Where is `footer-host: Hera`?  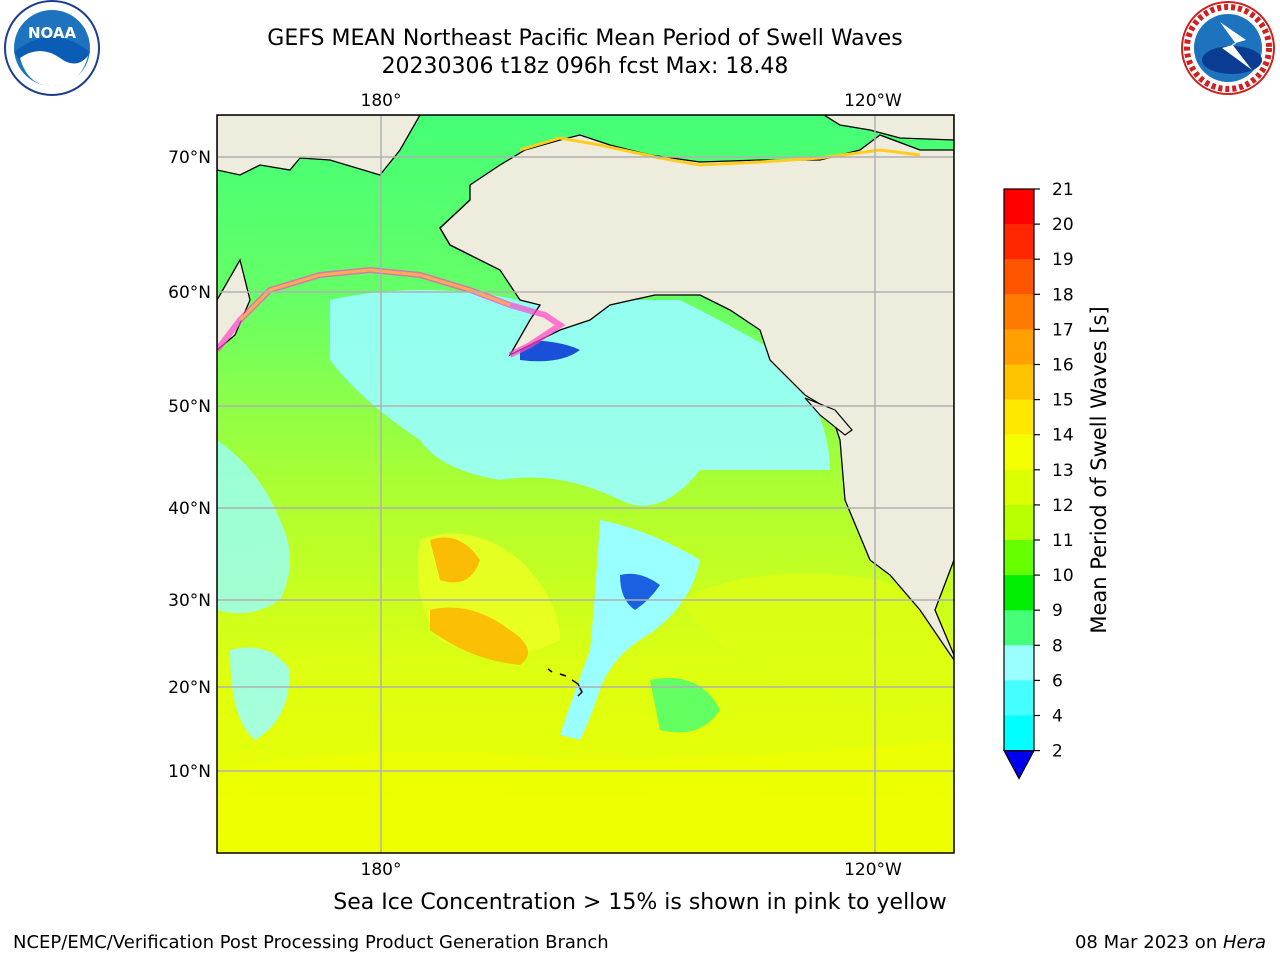
footer-host: Hera is located at coordinates (1244, 942).